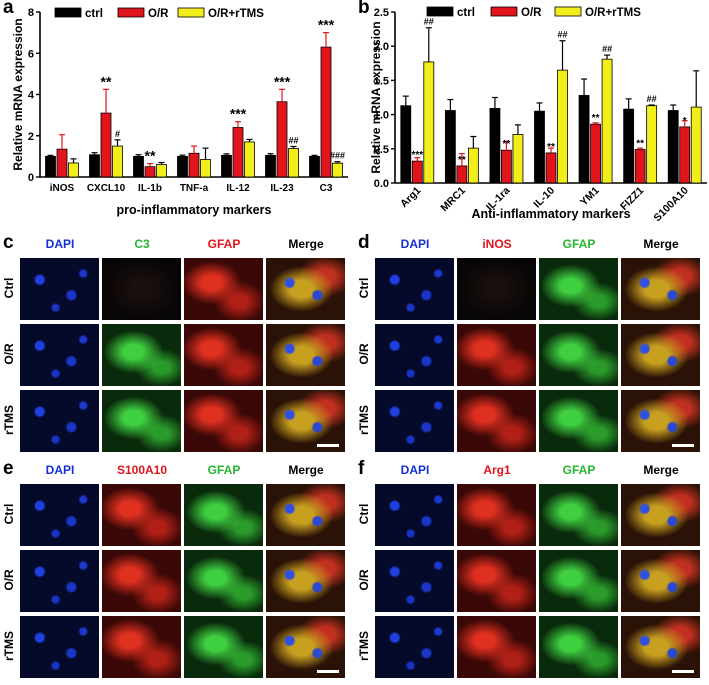 Image resolution: width=709 pixels, height=685 pixels. Describe the element at coordinates (414, 515) in the screenshot. I see `micrograph-f-ctrl-dapi` at that location.